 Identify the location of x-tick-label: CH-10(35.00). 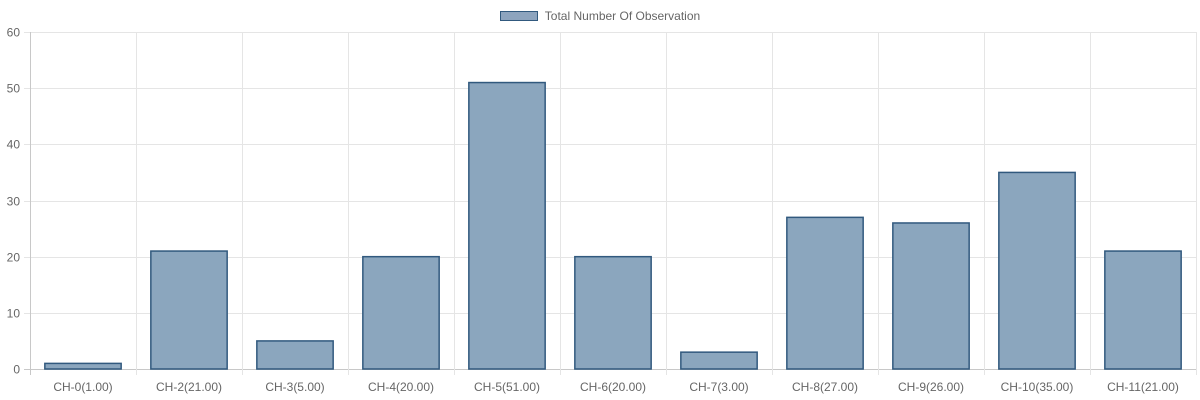
(1037, 387).